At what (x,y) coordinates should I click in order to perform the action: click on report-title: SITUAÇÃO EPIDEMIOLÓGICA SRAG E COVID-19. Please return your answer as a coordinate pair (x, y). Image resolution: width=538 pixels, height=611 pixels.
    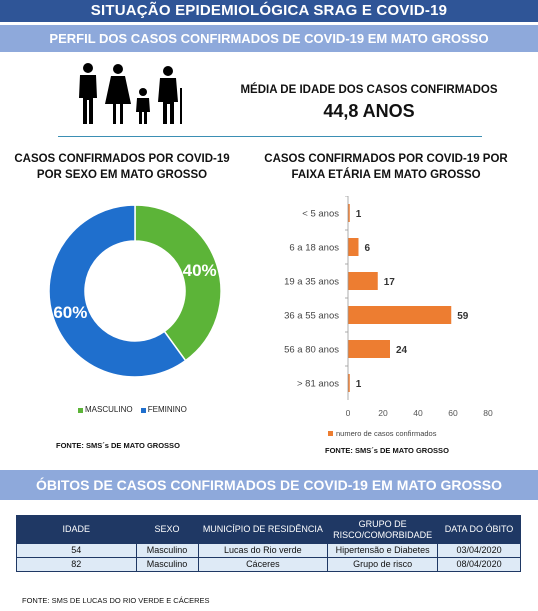
    Looking at the image, I should click on (269, 11).